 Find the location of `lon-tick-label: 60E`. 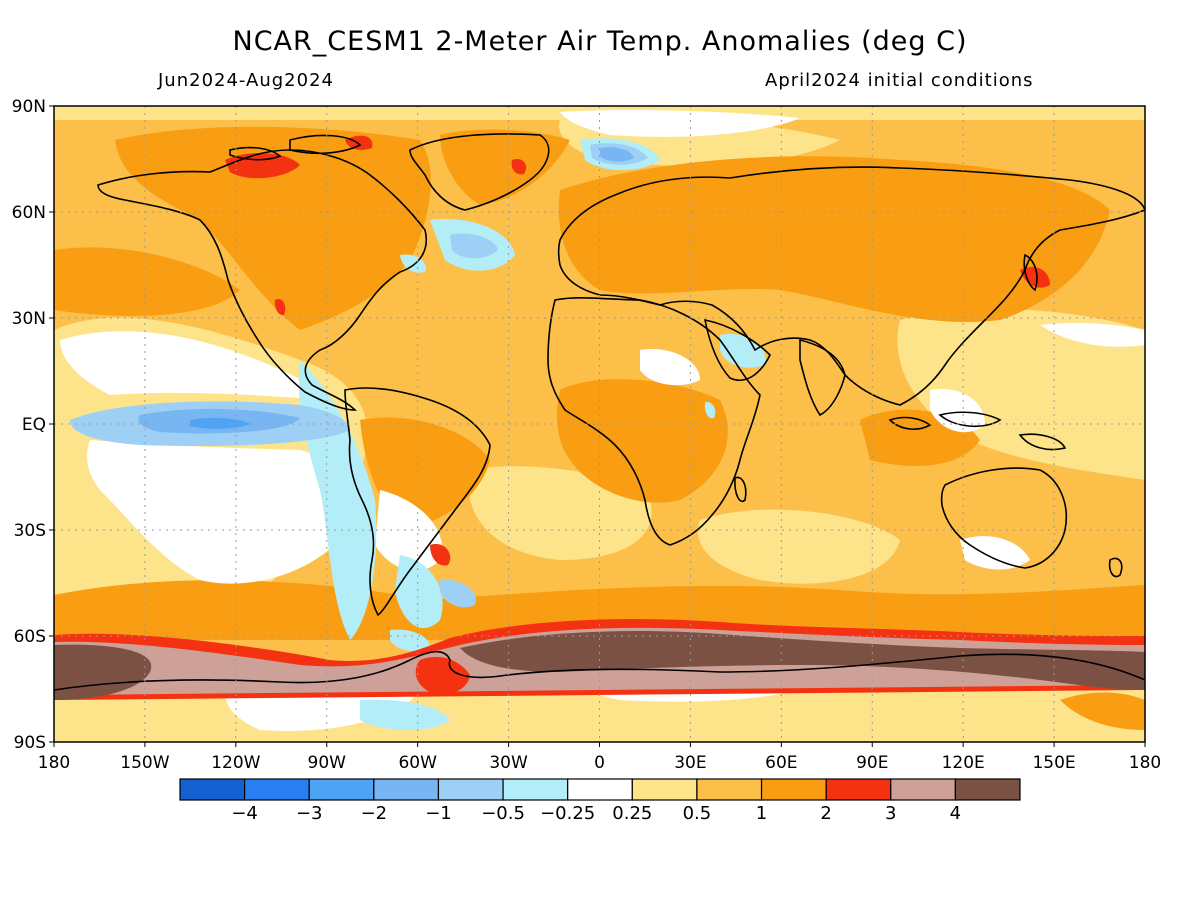

lon-tick-label: 60E is located at coordinates (781, 763).